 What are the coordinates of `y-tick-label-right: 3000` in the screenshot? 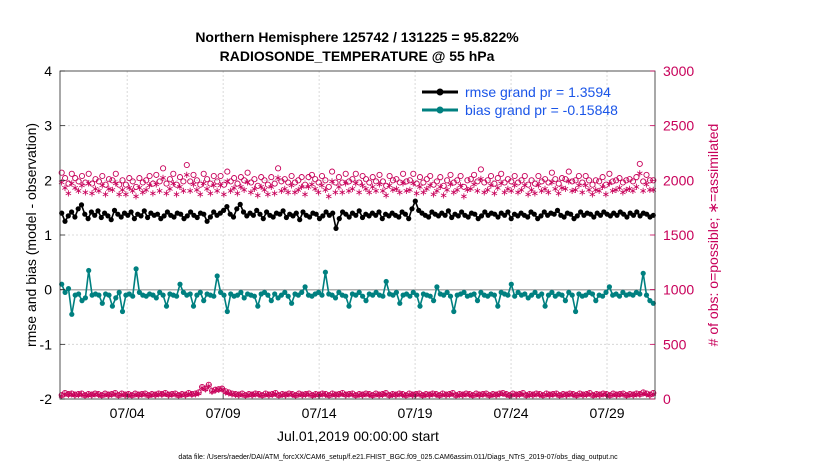 It's located at (678, 71).